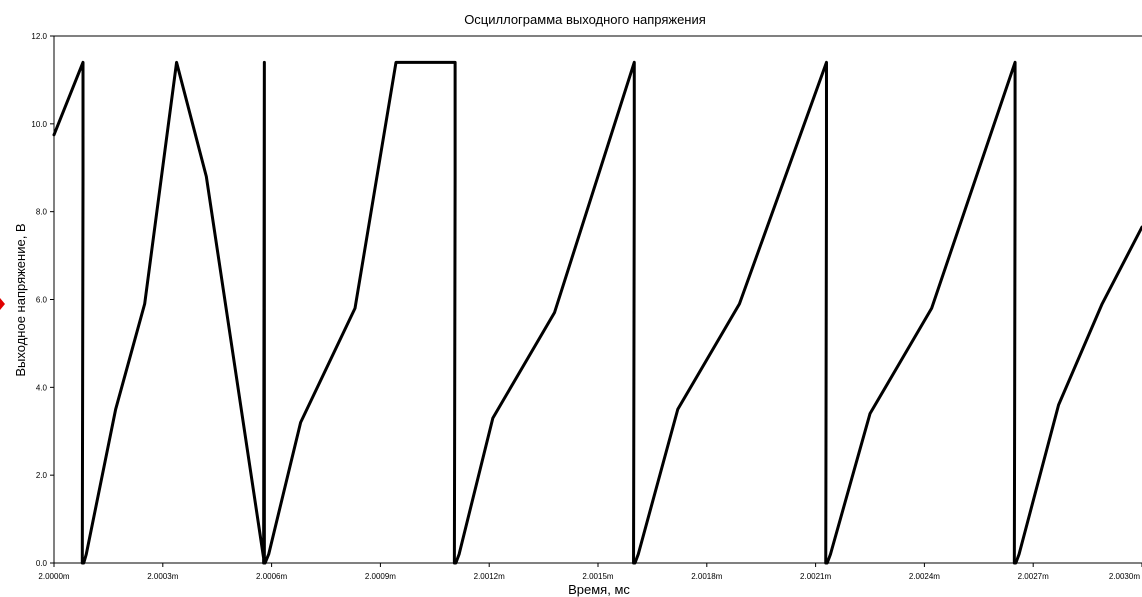 Image resolution: width=1142 pixels, height=597 pixels. I want to click on x-tick-label: 2.0015m, so click(597, 576).